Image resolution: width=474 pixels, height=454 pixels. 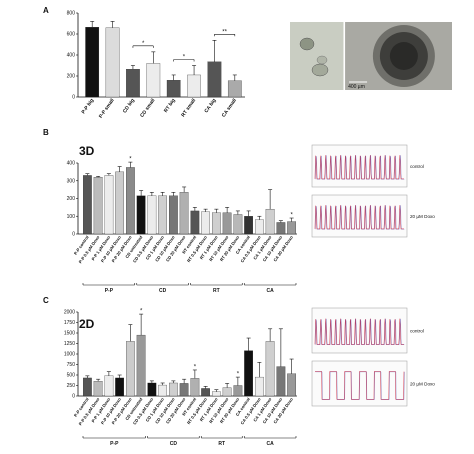 I want to click on y-tick-label: 750, so click(x=71, y=365).